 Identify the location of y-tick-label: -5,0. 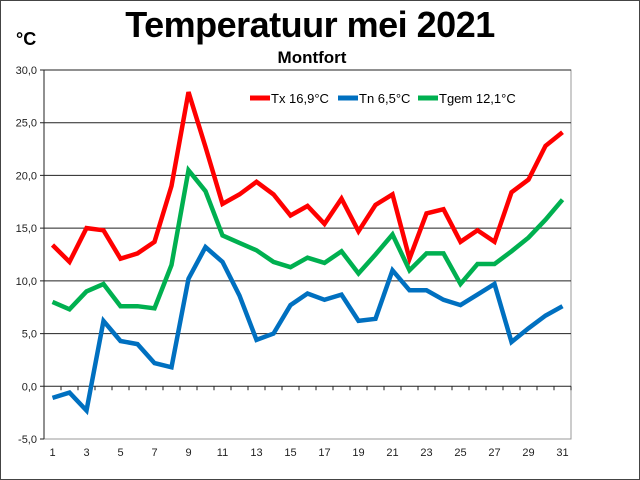
(27, 440).